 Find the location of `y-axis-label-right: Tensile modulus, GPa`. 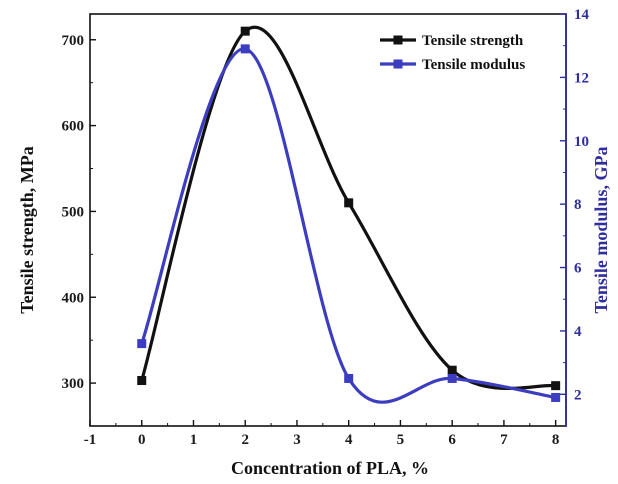

y-axis-label-right: Tensile modulus, GPa is located at coordinates (601, 230).